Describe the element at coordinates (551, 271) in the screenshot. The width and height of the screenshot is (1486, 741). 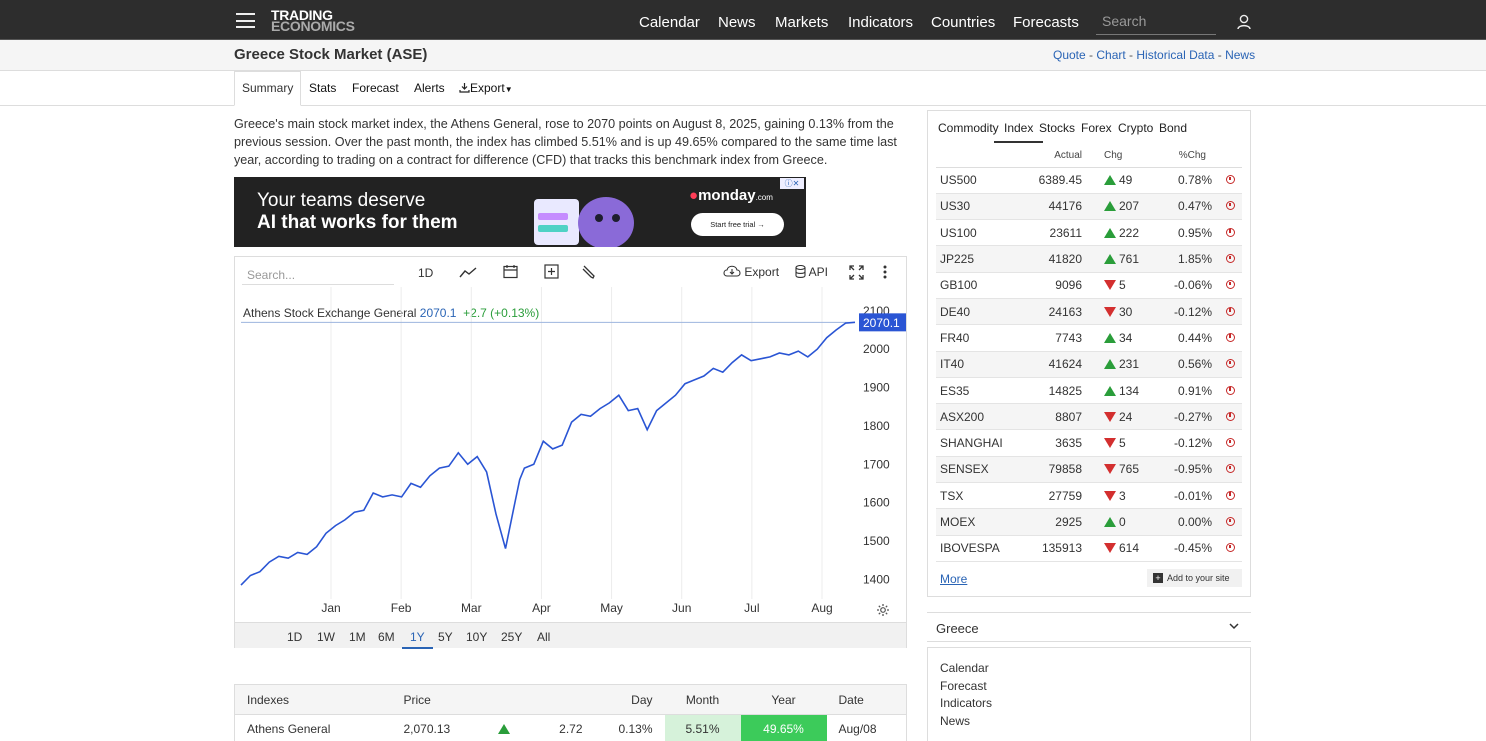
I see `add-indicator-icon` at that location.